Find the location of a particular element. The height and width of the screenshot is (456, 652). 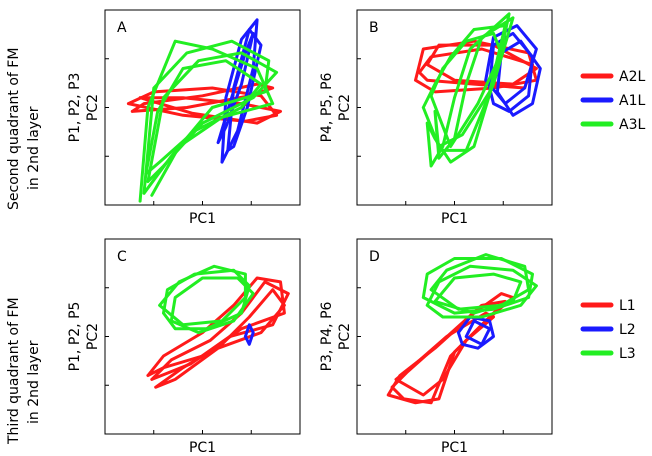

y-axis-label-line-1: P1, P2, P5 is located at coordinates (75, 337).